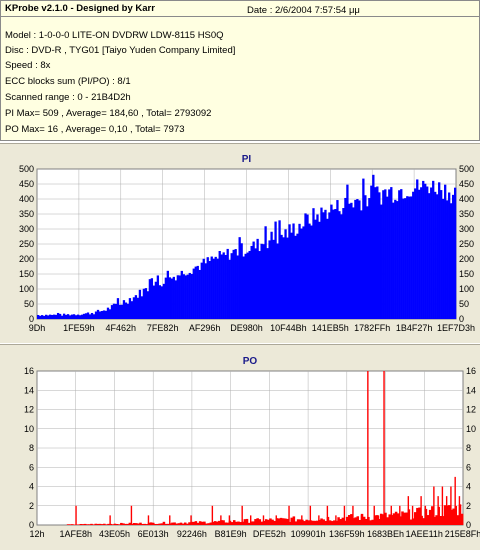 The image size is (480, 550). What do you see at coordinates (68, 97) in the screenshot?
I see `info-range: Scanned range : 0 - 21B4D2h` at bounding box center [68, 97].